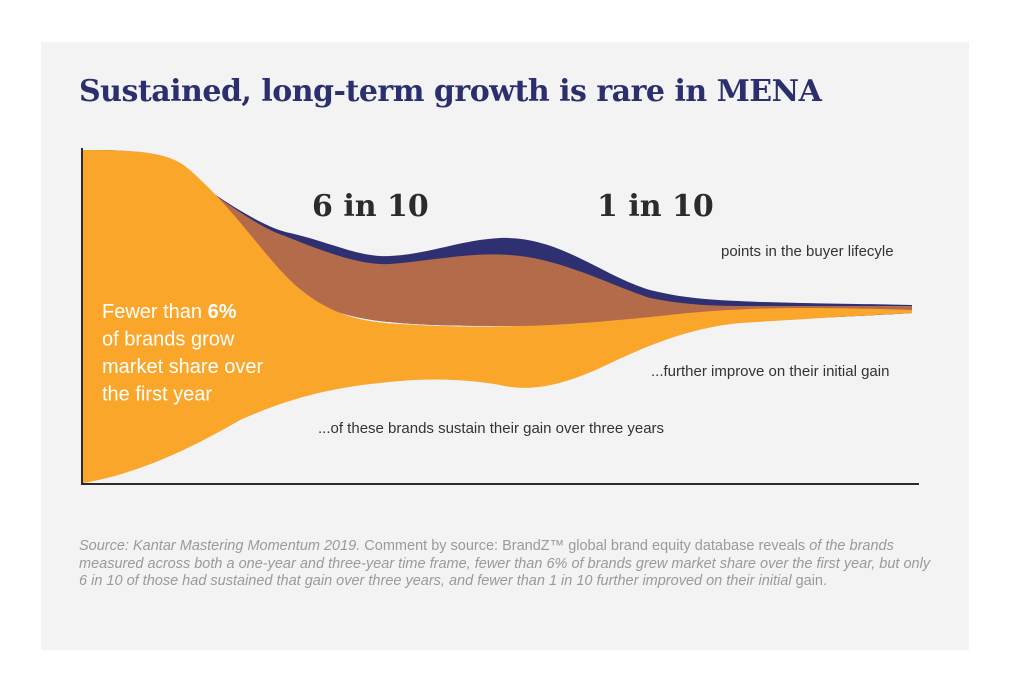 This screenshot has height=688, width=1020. What do you see at coordinates (168, 340) in the screenshot?
I see `series-first-year-label-line: of brands grow` at bounding box center [168, 340].